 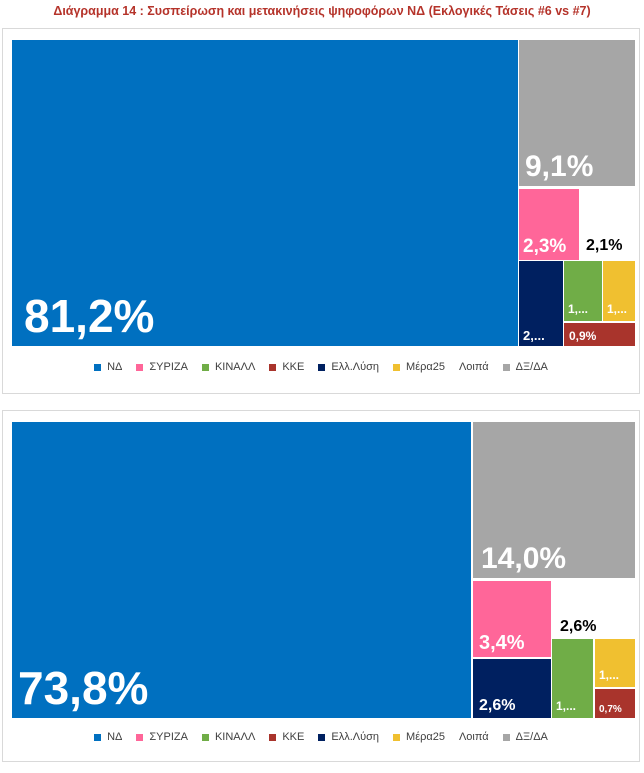 I want to click on tile-label-ell-lysi: 2,6%, so click(x=497, y=705).